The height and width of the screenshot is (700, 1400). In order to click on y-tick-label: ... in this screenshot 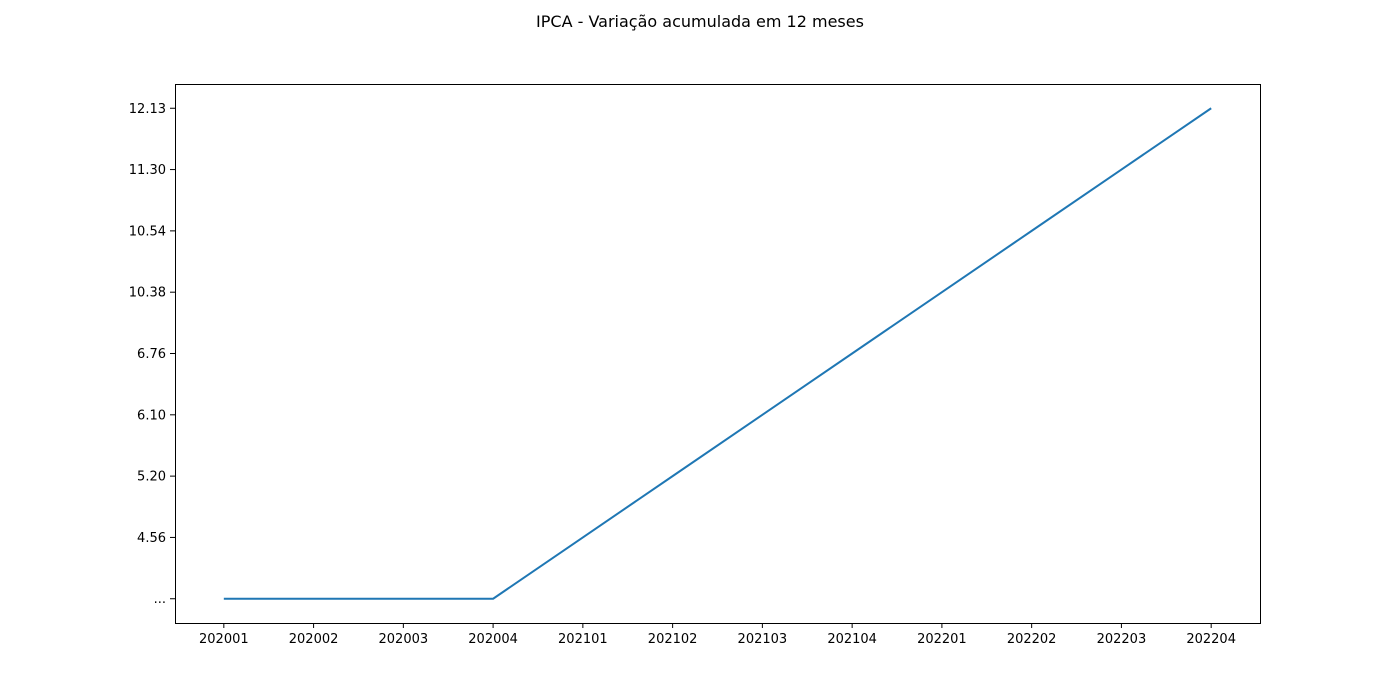, I will do `click(160, 599)`.